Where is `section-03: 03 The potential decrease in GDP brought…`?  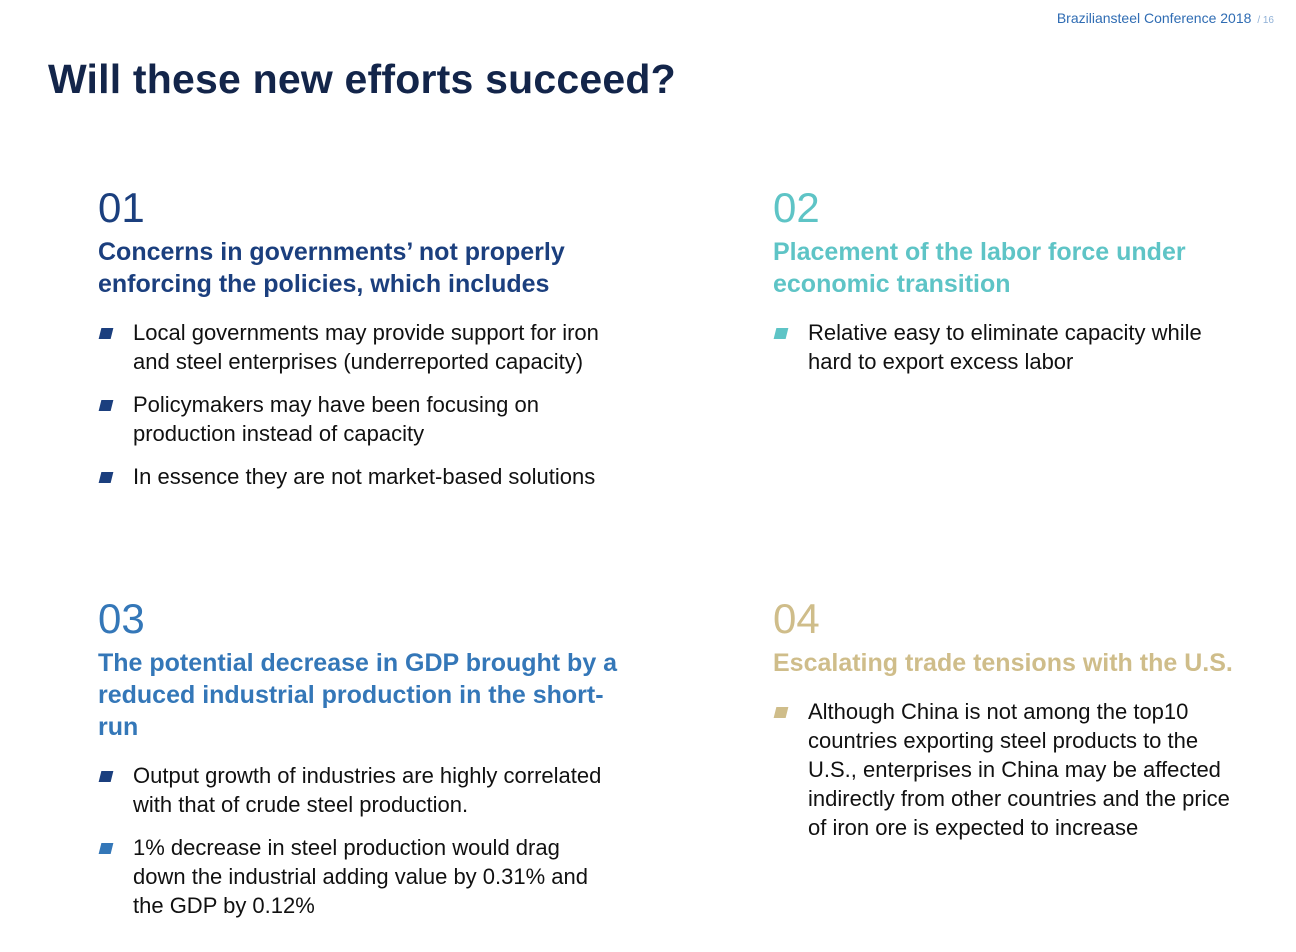 section-03: 03 The potential decrease in GDP brought… is located at coordinates (358, 765).